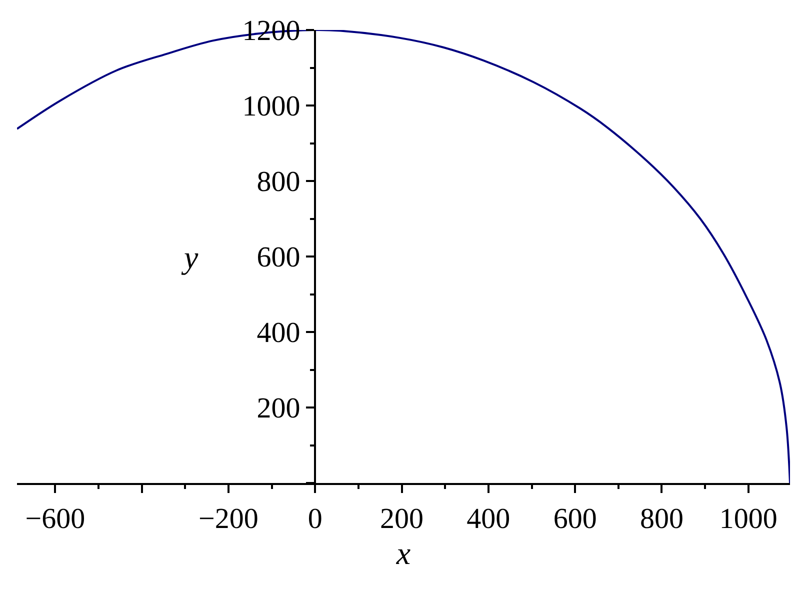 Image resolution: width=800 pixels, height=600 pixels. I want to click on x-tick-label: 200, so click(402, 518).